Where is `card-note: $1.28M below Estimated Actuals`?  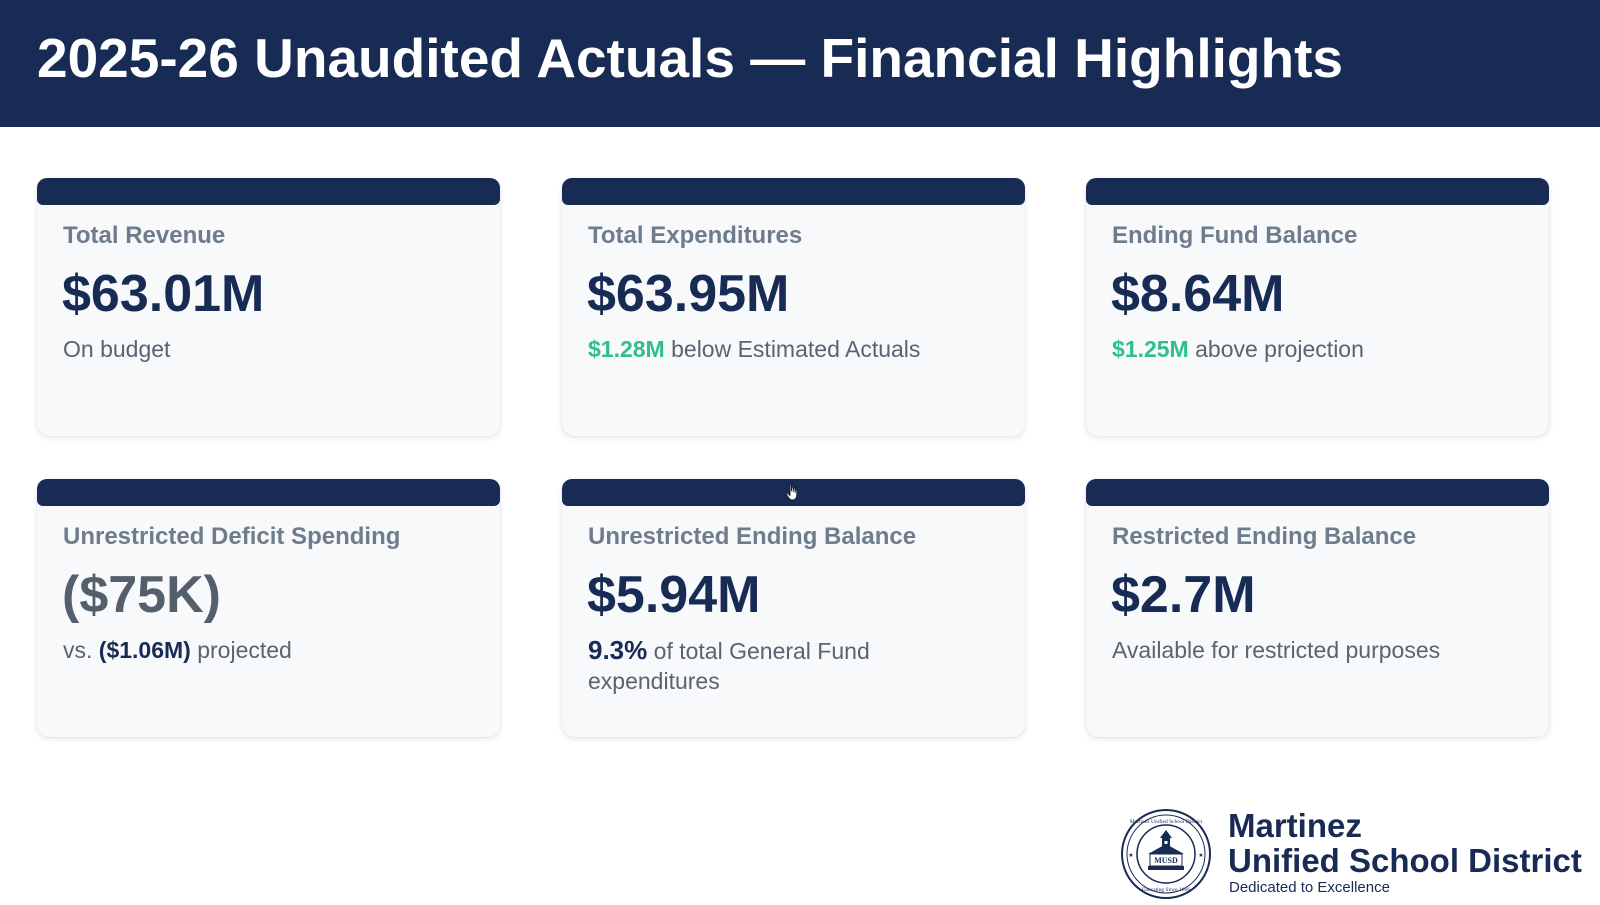 card-note: $1.28M below Estimated Actuals is located at coordinates (793, 349).